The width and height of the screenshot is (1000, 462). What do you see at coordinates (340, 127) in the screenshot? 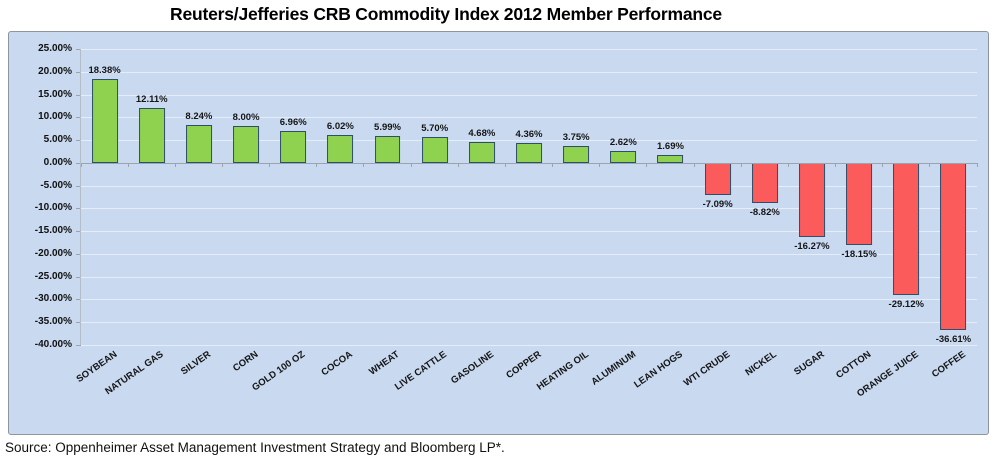
I see `bar-value-label-cocoa: 6.02%` at bounding box center [340, 127].